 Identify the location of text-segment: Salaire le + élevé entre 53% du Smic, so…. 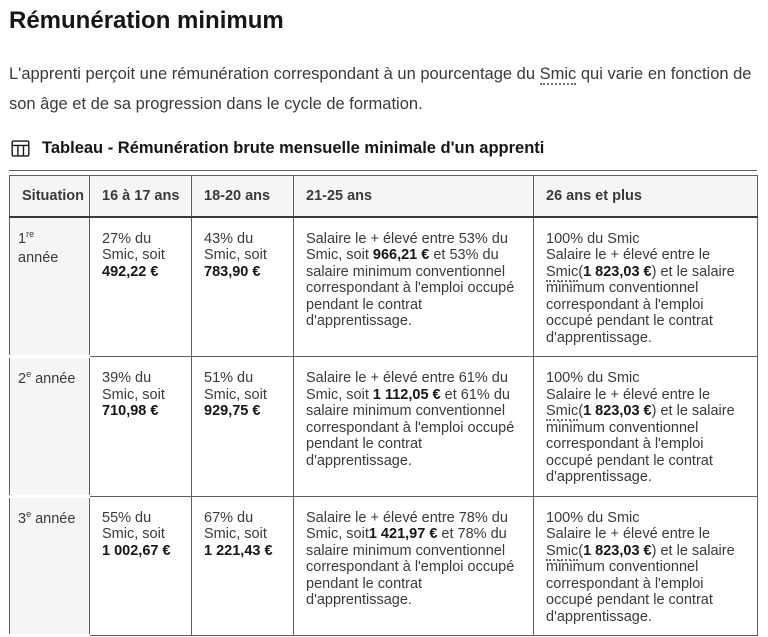
(407, 247).